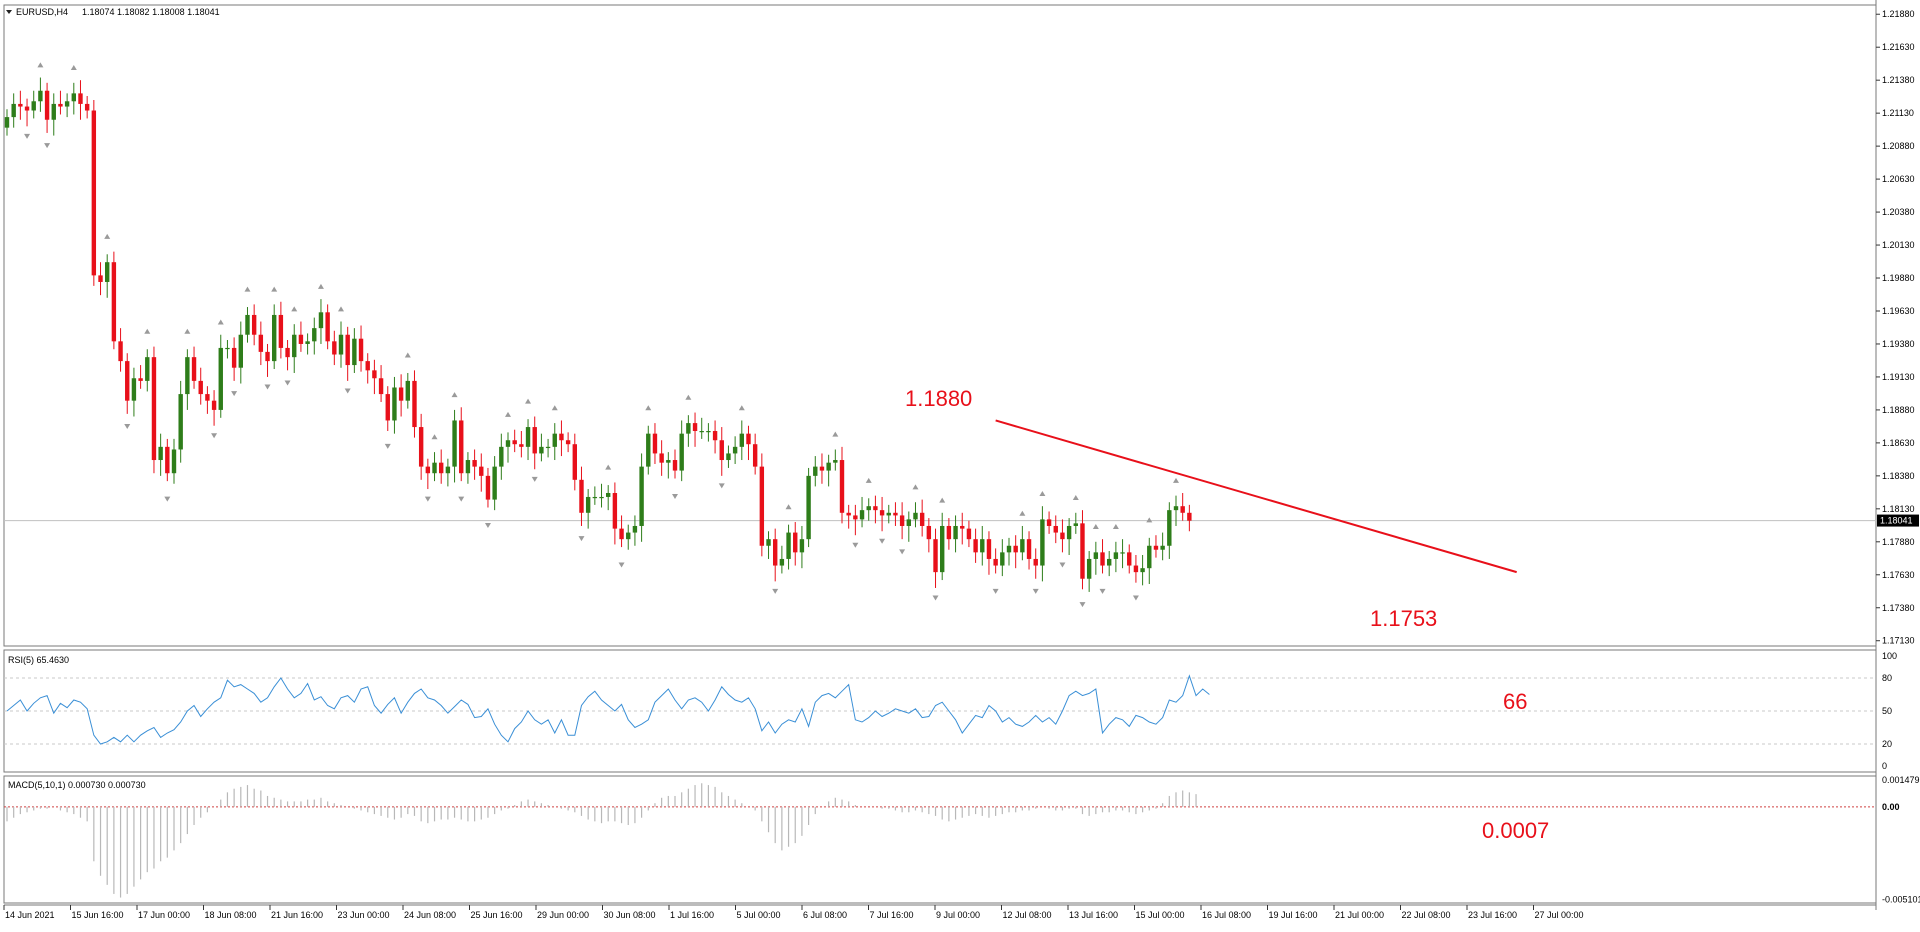 Image resolution: width=1920 pixels, height=932 pixels. Describe the element at coordinates (1256, 496) in the screenshot. I see `trendline` at that location.